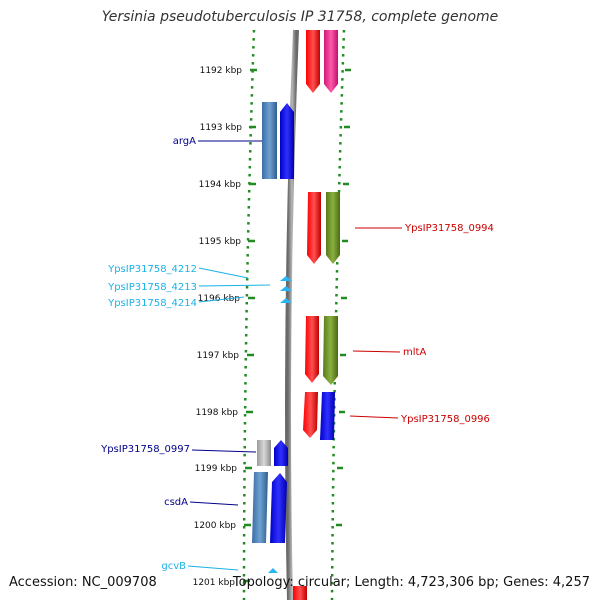  Describe the element at coordinates (221, 71) in the screenshot. I see `tick-label: 1192 kbp` at that location.